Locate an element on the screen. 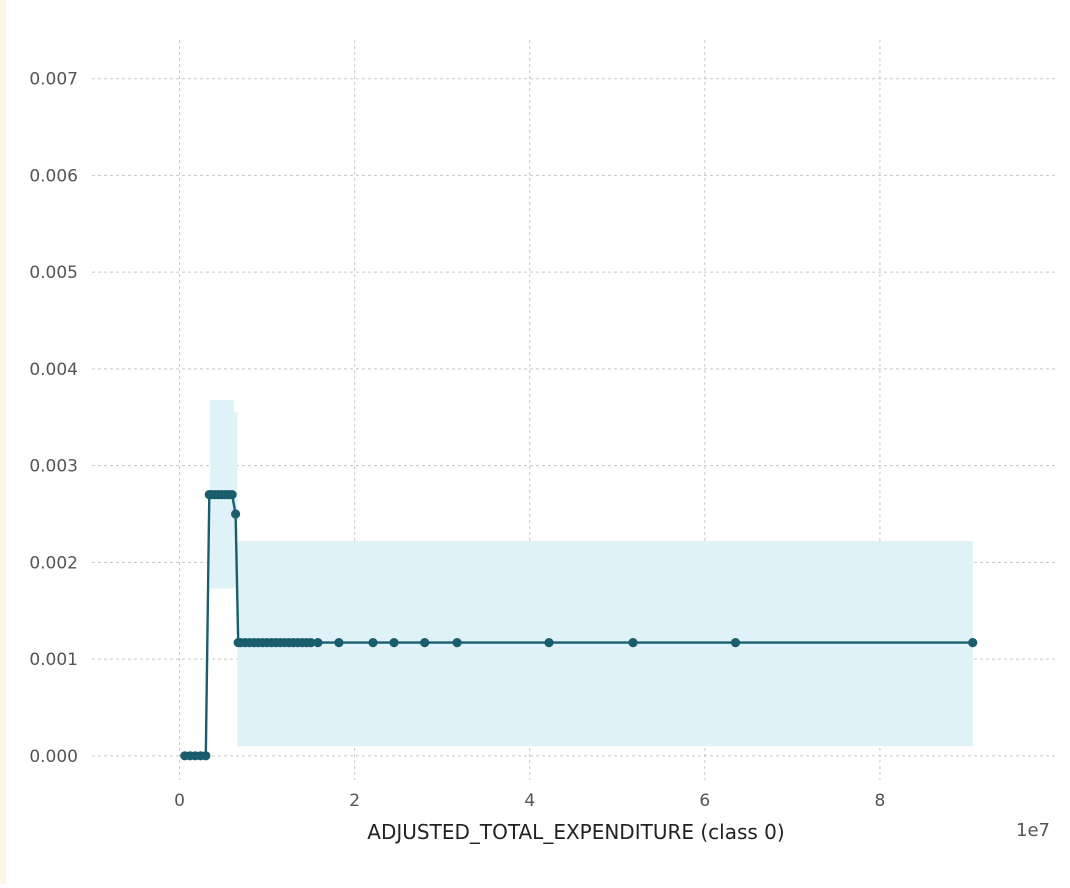 The image size is (1070, 888). y-tick-label: 0.007 is located at coordinates (53, 80).